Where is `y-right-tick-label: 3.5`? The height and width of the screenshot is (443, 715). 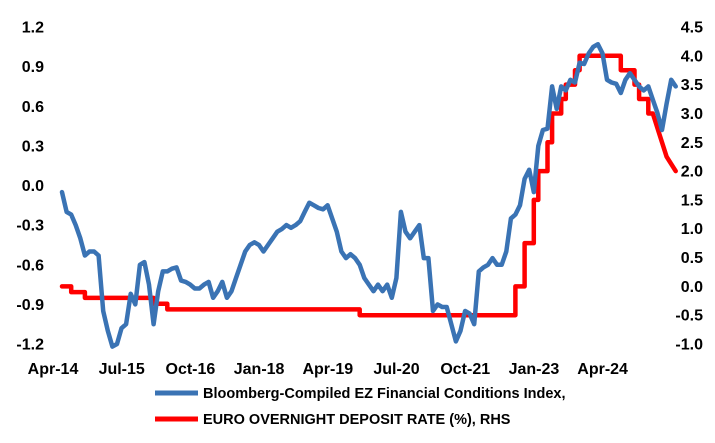
y-right-tick-label: 3.5 is located at coordinates (692, 85).